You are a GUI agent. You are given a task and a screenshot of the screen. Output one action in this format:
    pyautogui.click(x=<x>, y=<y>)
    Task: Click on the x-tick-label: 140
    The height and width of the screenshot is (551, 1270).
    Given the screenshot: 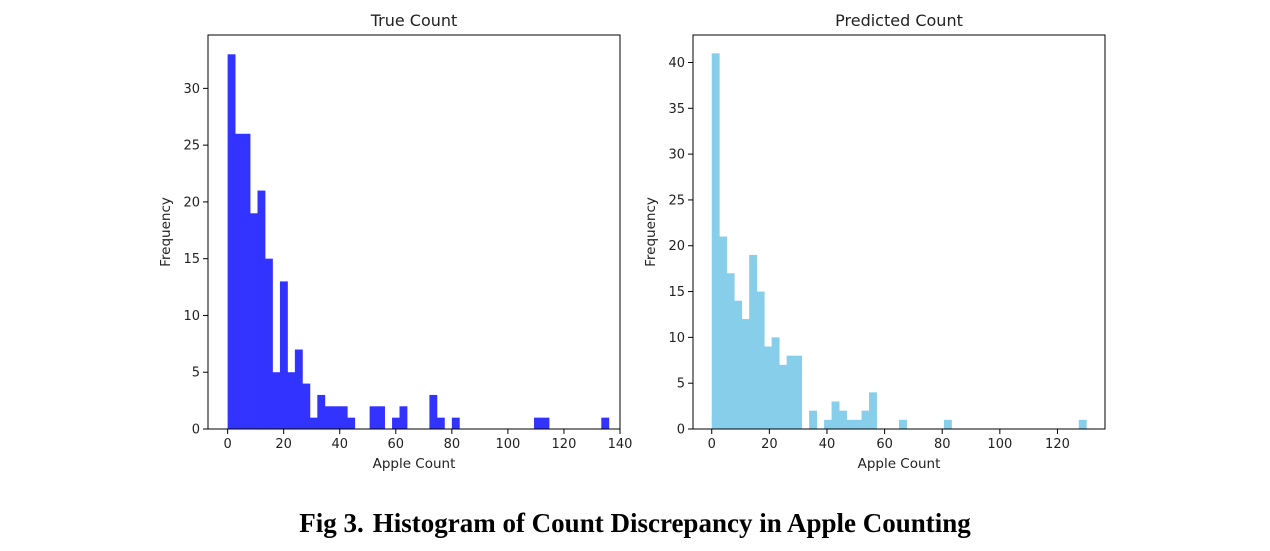 What is the action you would take?
    pyautogui.click(x=620, y=444)
    